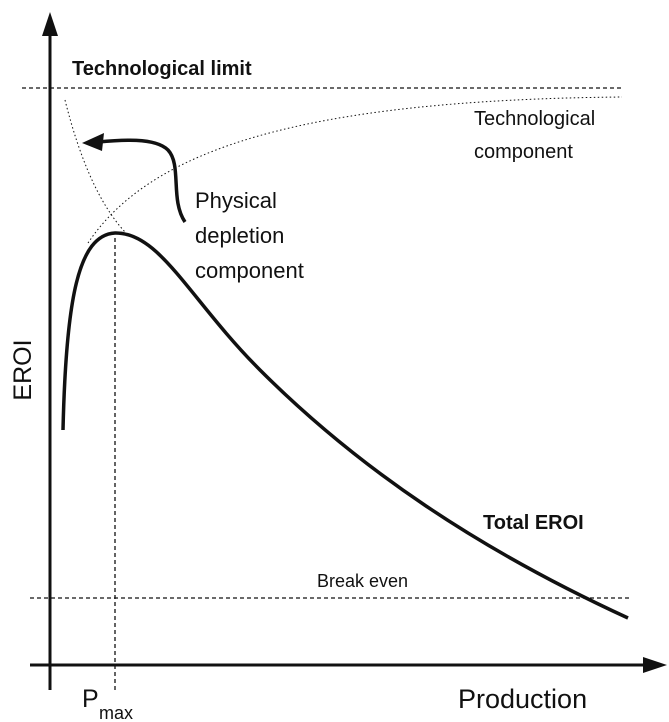 The height and width of the screenshot is (722, 669). Describe the element at coordinates (534, 119) in the screenshot. I see `technological-label: Technological` at that location.